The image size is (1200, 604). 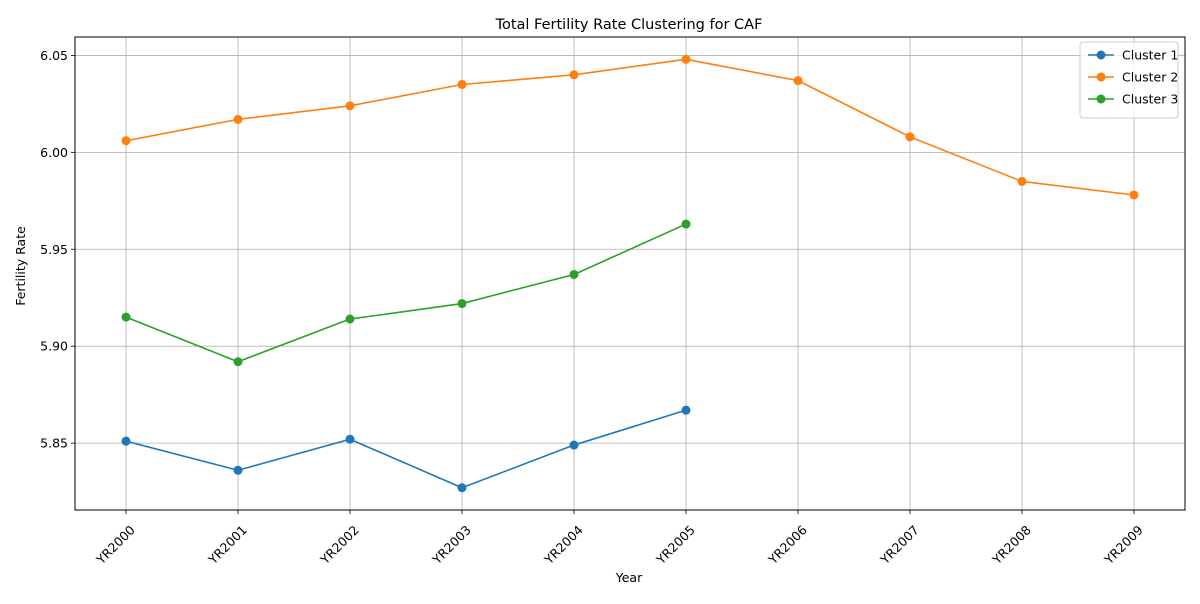 What do you see at coordinates (54, 249) in the screenshot?
I see `y-tick-label: 5.95` at bounding box center [54, 249].